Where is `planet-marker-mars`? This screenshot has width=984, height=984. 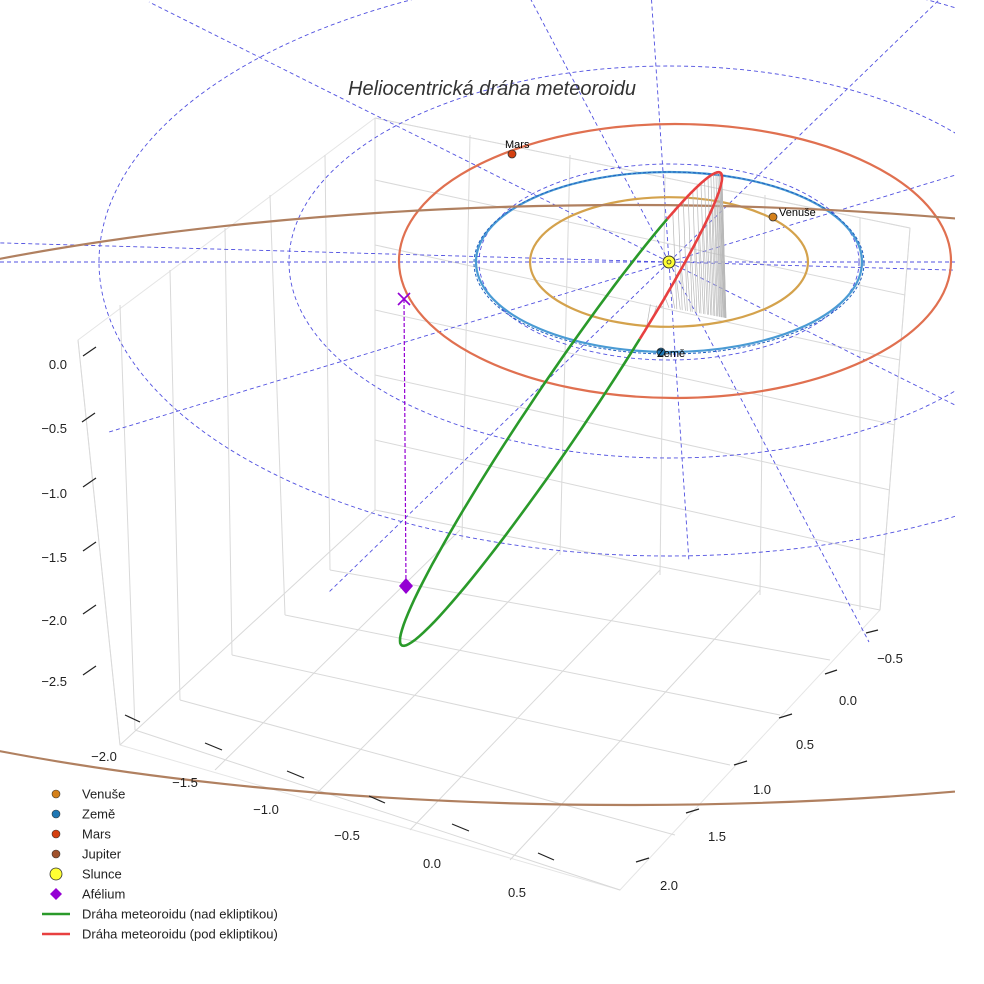 planet-marker-mars is located at coordinates (512, 154).